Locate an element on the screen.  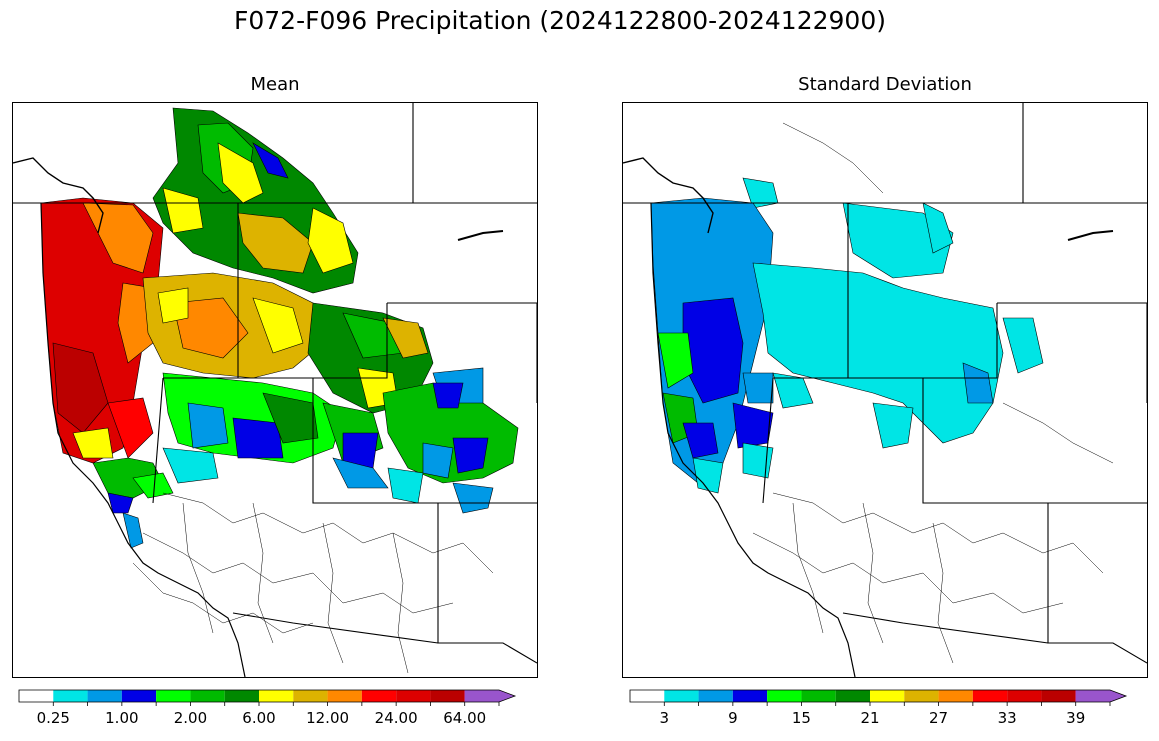
colorbar-tick-label: 15 is located at coordinates (801, 718).